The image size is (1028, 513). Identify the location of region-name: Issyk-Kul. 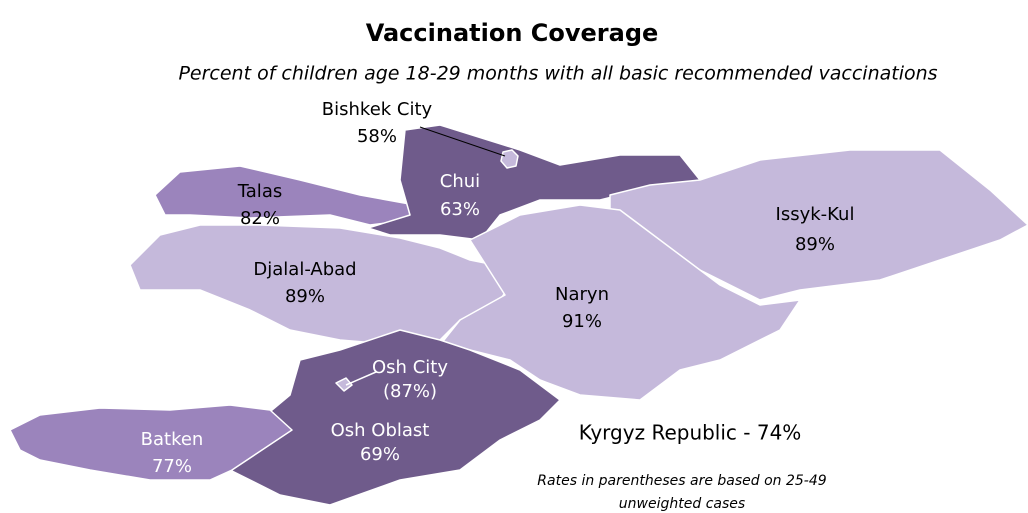
(815, 214).